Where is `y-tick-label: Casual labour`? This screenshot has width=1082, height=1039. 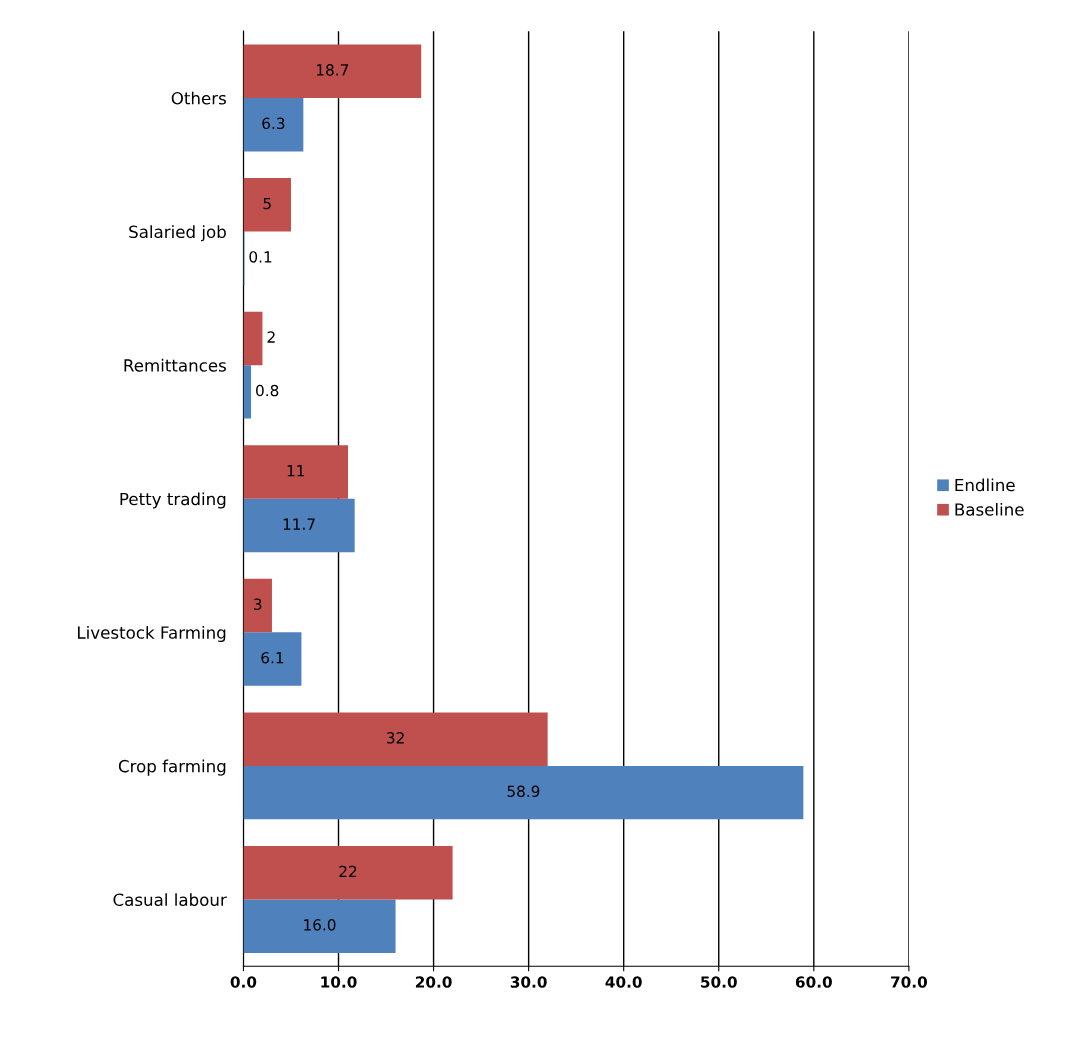 y-tick-label: Casual labour is located at coordinates (170, 900).